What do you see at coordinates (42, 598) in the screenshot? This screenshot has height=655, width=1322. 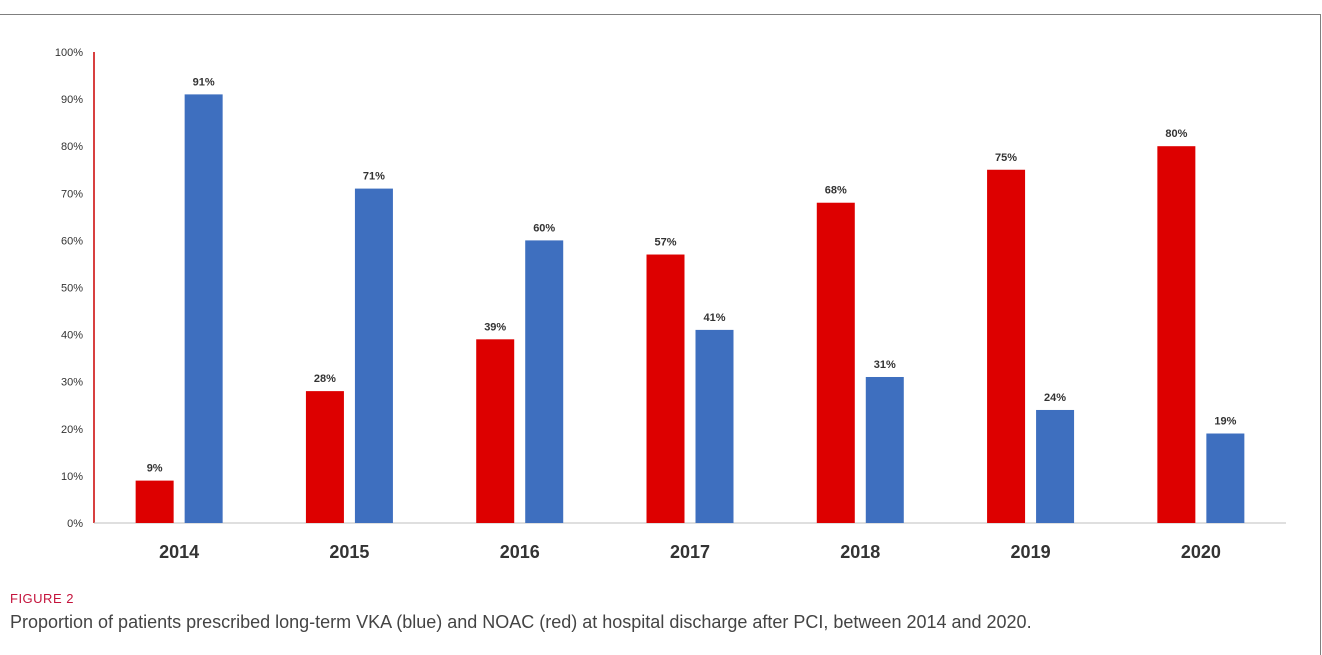 I see `figure-label: FIGURE 2` at bounding box center [42, 598].